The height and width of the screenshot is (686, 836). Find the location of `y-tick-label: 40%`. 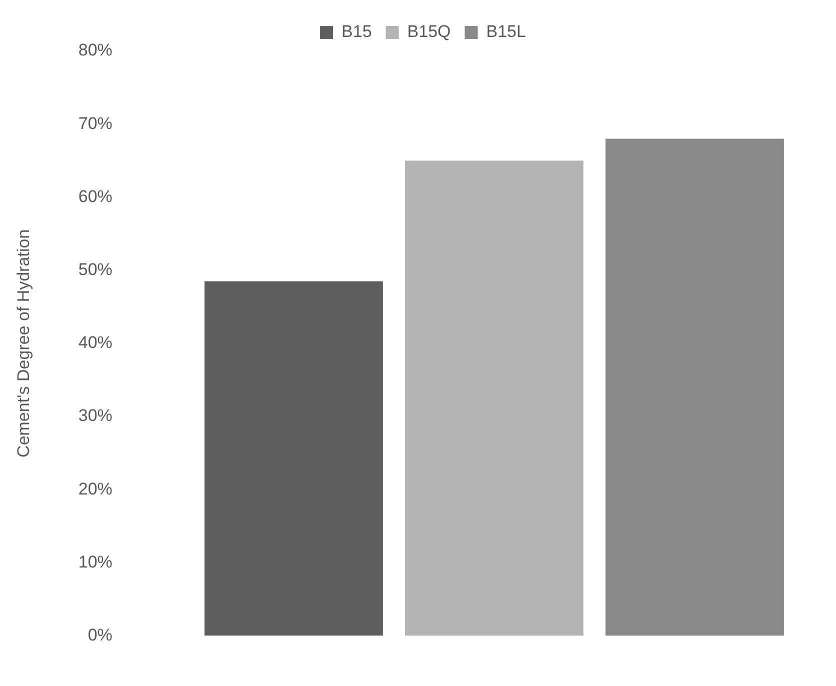

y-tick-label: 40% is located at coordinates (95, 342).